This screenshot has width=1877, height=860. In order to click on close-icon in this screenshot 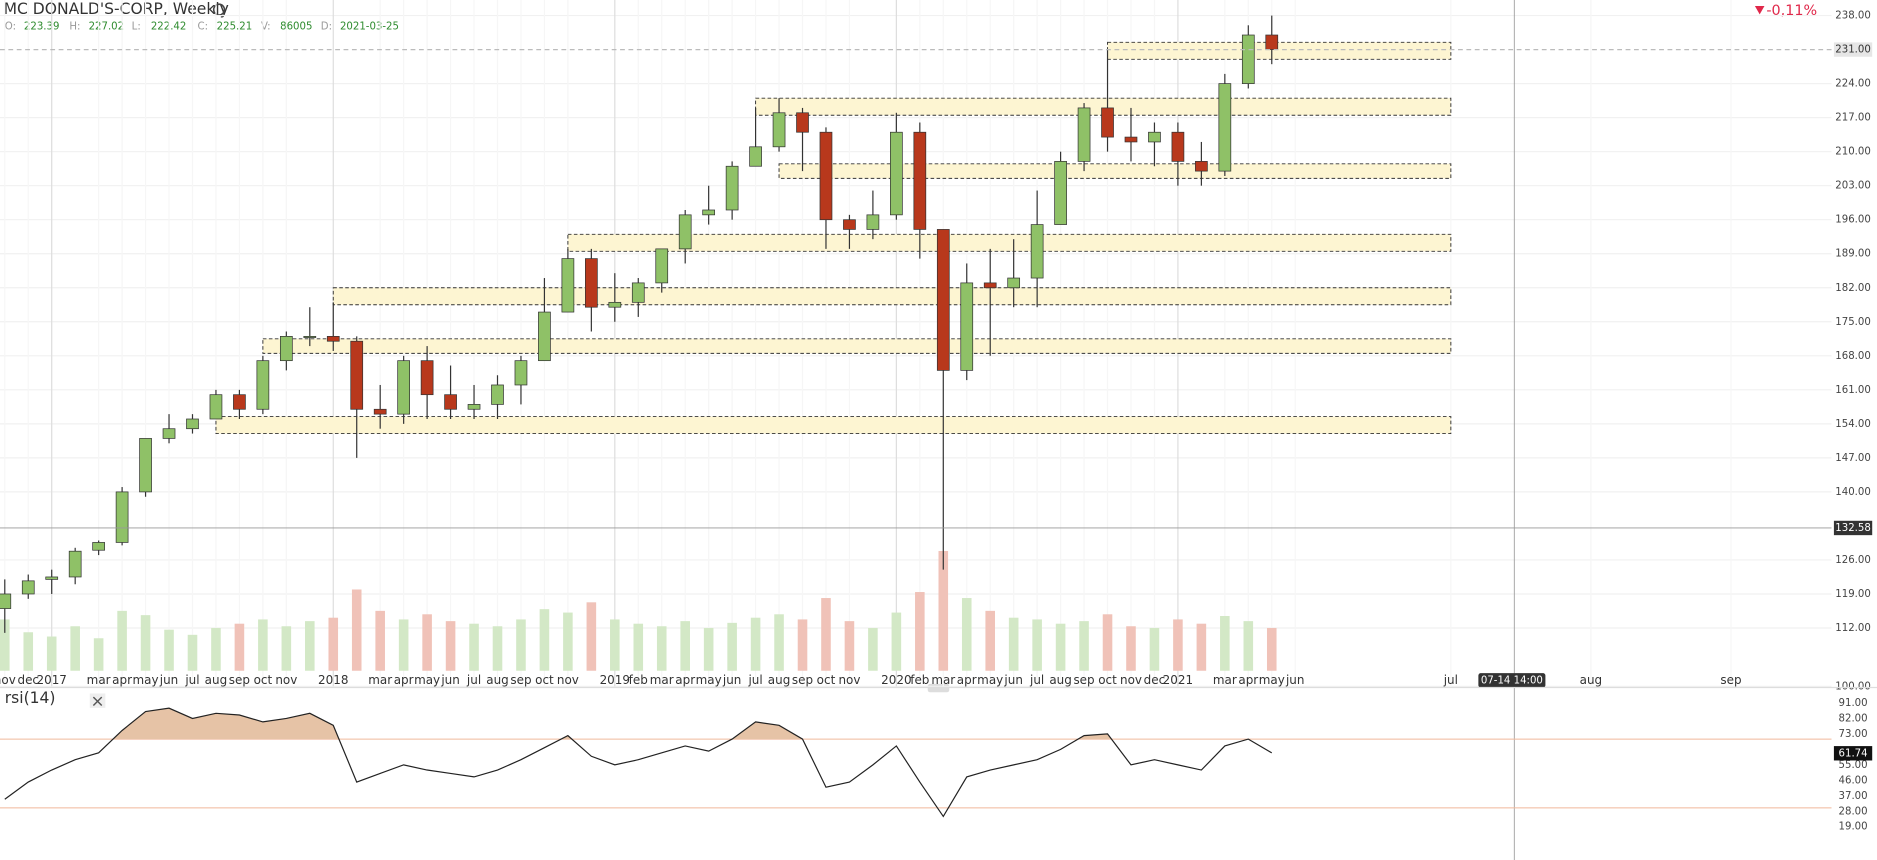, I will do `click(97, 701)`.